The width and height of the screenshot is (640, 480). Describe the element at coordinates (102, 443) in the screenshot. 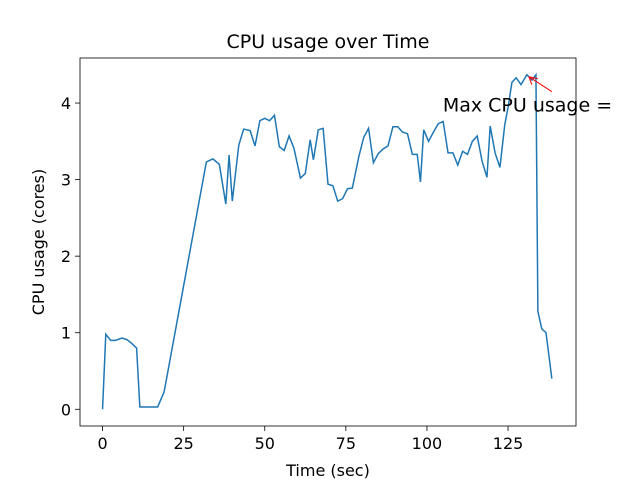

I see `x-tick-label: 0` at that location.